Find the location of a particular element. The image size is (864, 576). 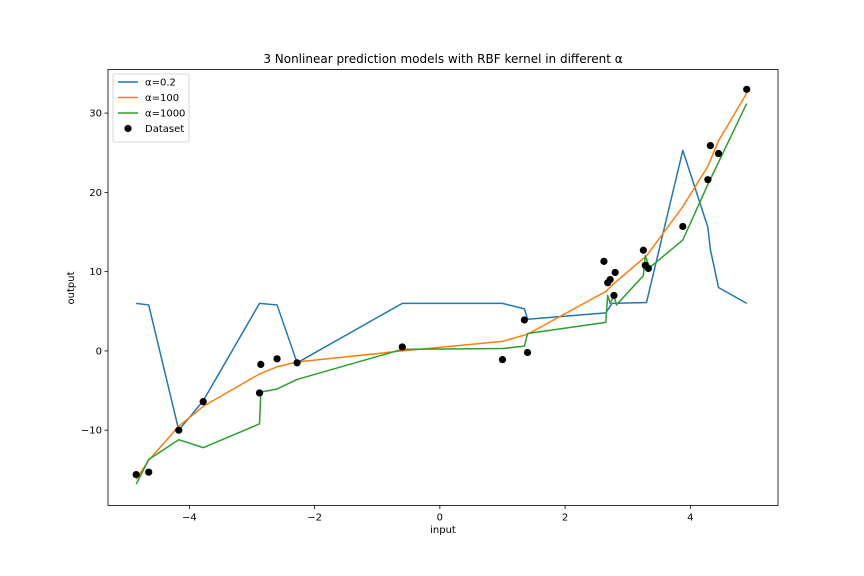

legend-box is located at coordinates (151, 108).